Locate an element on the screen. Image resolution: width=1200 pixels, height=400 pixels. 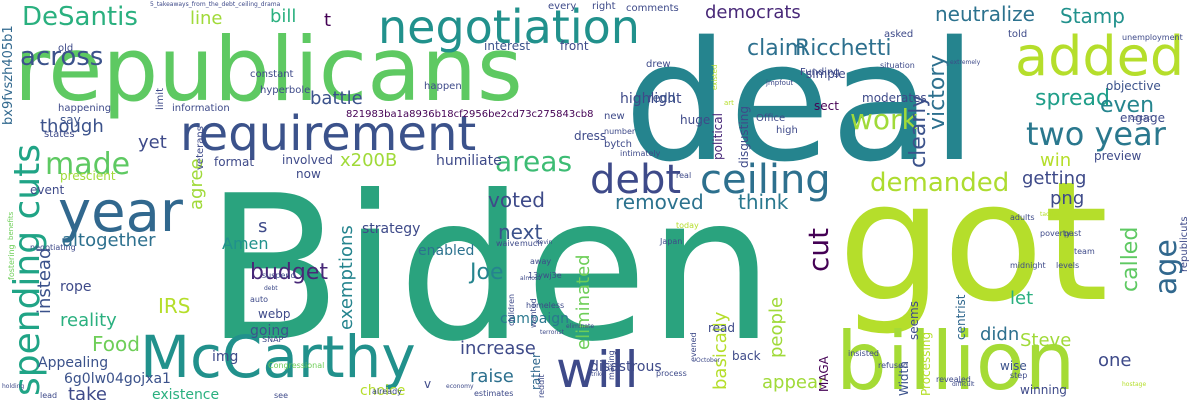
cloud-word: number is located at coordinates (620, 131).